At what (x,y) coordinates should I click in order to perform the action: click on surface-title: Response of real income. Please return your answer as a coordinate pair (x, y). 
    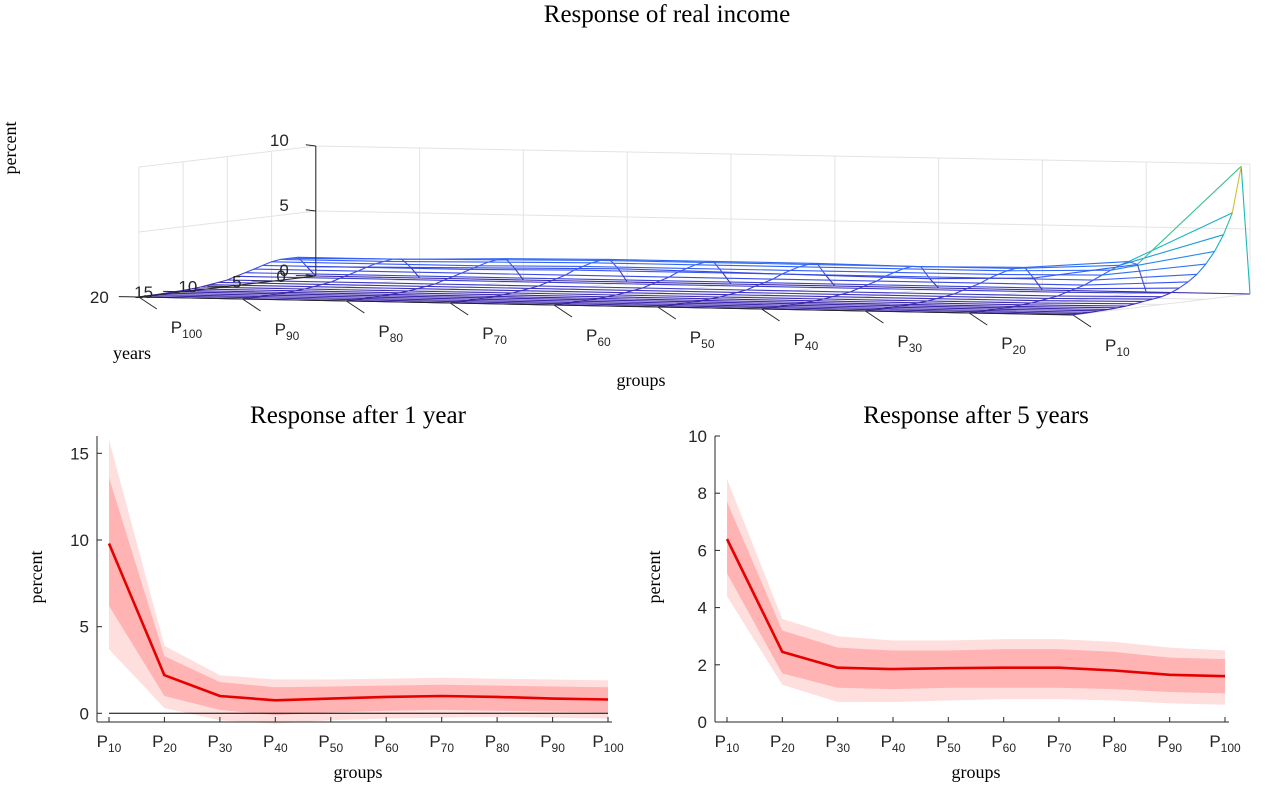
    Looking at the image, I should click on (667, 14).